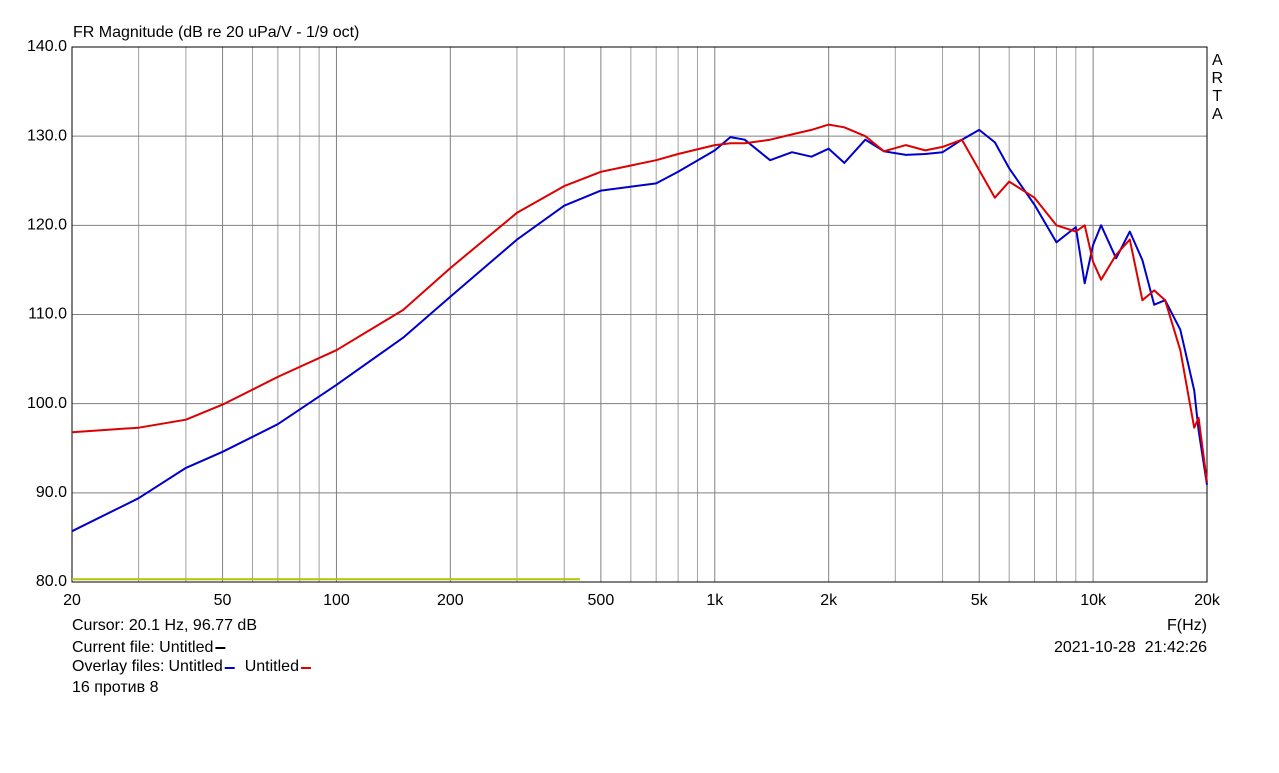 This screenshot has height=773, width=1279. What do you see at coordinates (980, 600) in the screenshot?
I see `x-tick-label: 5k` at bounding box center [980, 600].